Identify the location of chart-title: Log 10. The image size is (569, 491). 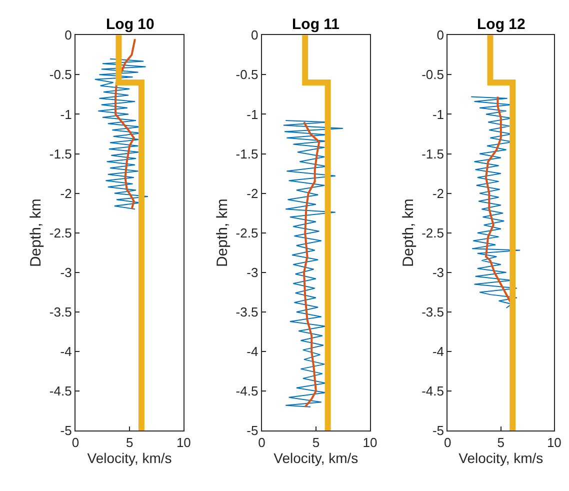
(130, 24).